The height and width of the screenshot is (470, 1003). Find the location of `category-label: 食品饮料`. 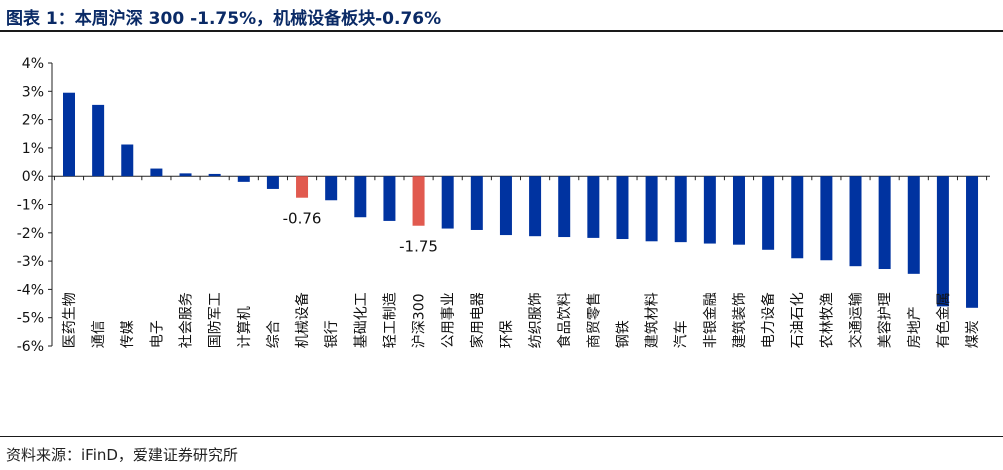

category-label: 食品饮料 is located at coordinates (564, 320).